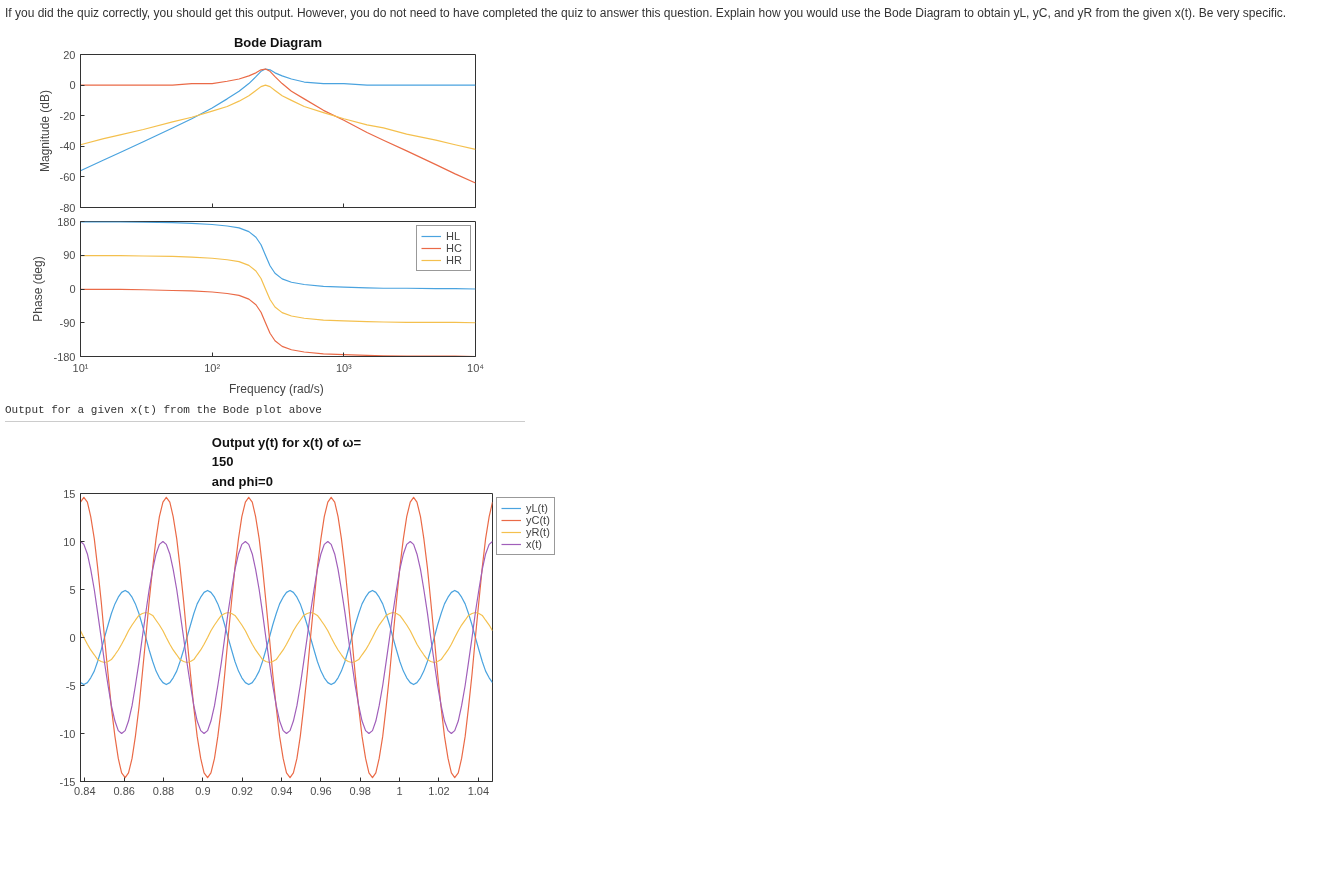 The height and width of the screenshot is (878, 1334). What do you see at coordinates (69, 54) in the screenshot?
I see `y-tick-label: 20` at bounding box center [69, 54].